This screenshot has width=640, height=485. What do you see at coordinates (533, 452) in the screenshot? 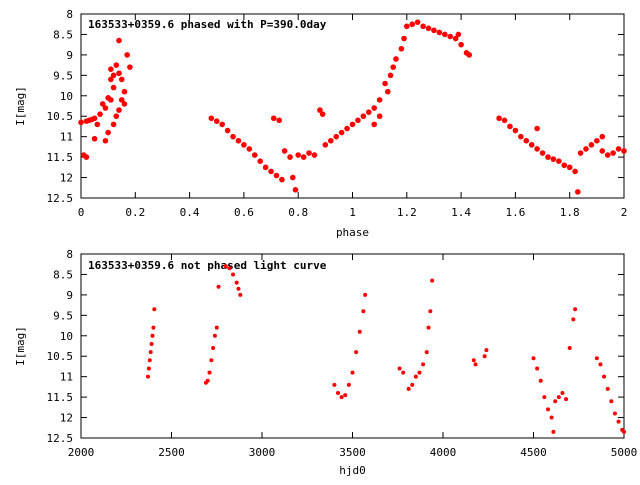
I see `x-tick-label: 4500` at bounding box center [533, 452].